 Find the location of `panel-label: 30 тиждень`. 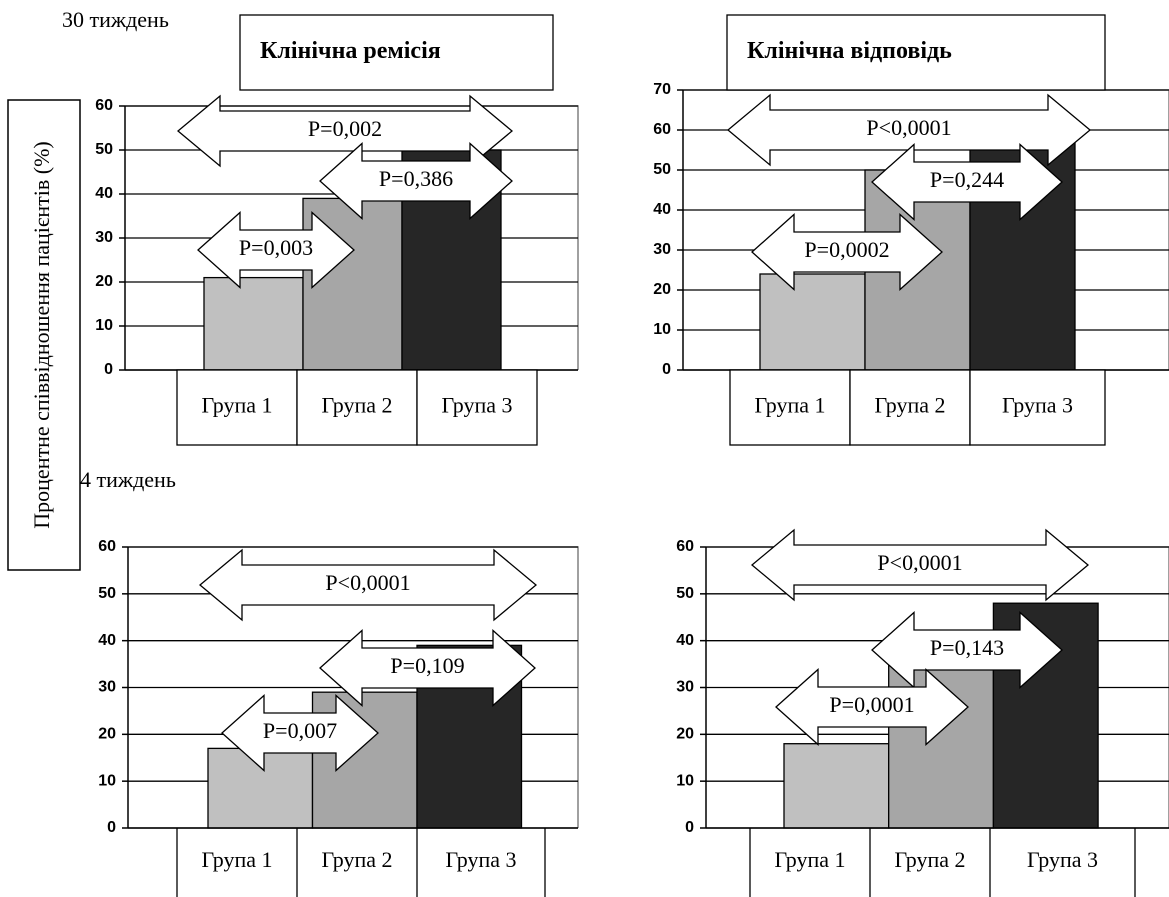

panel-label: 30 тиждень is located at coordinates (115, 19).